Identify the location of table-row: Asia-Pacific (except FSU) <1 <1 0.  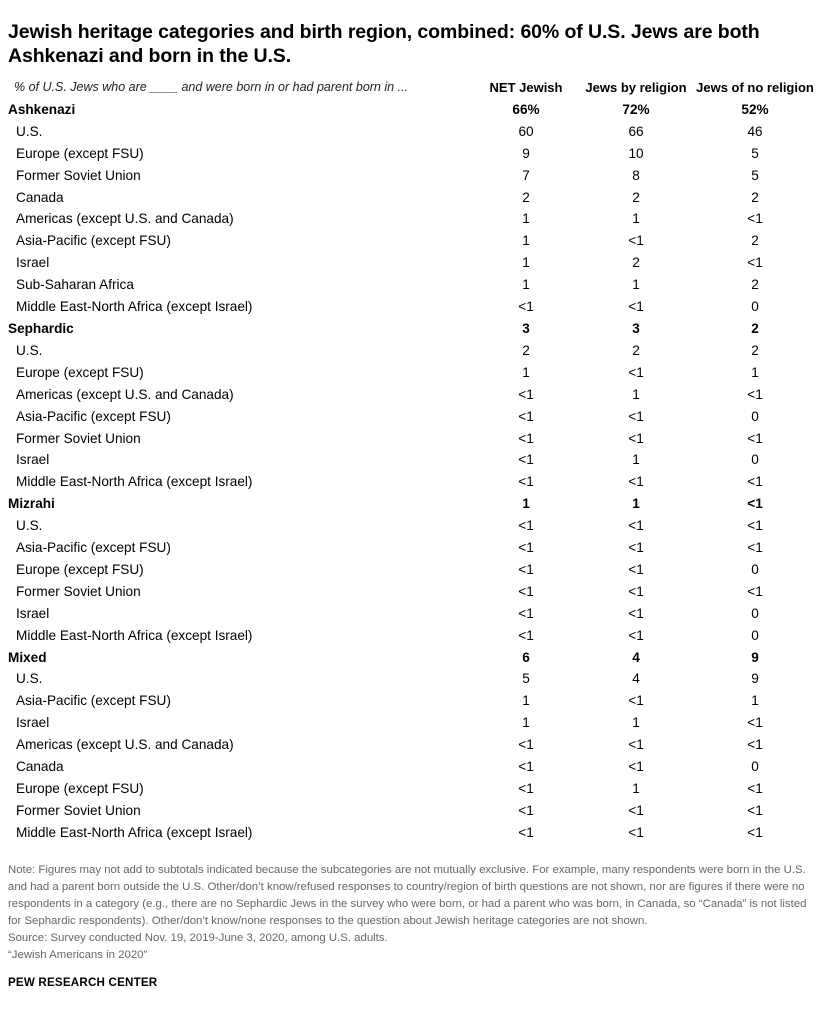
(411, 417).